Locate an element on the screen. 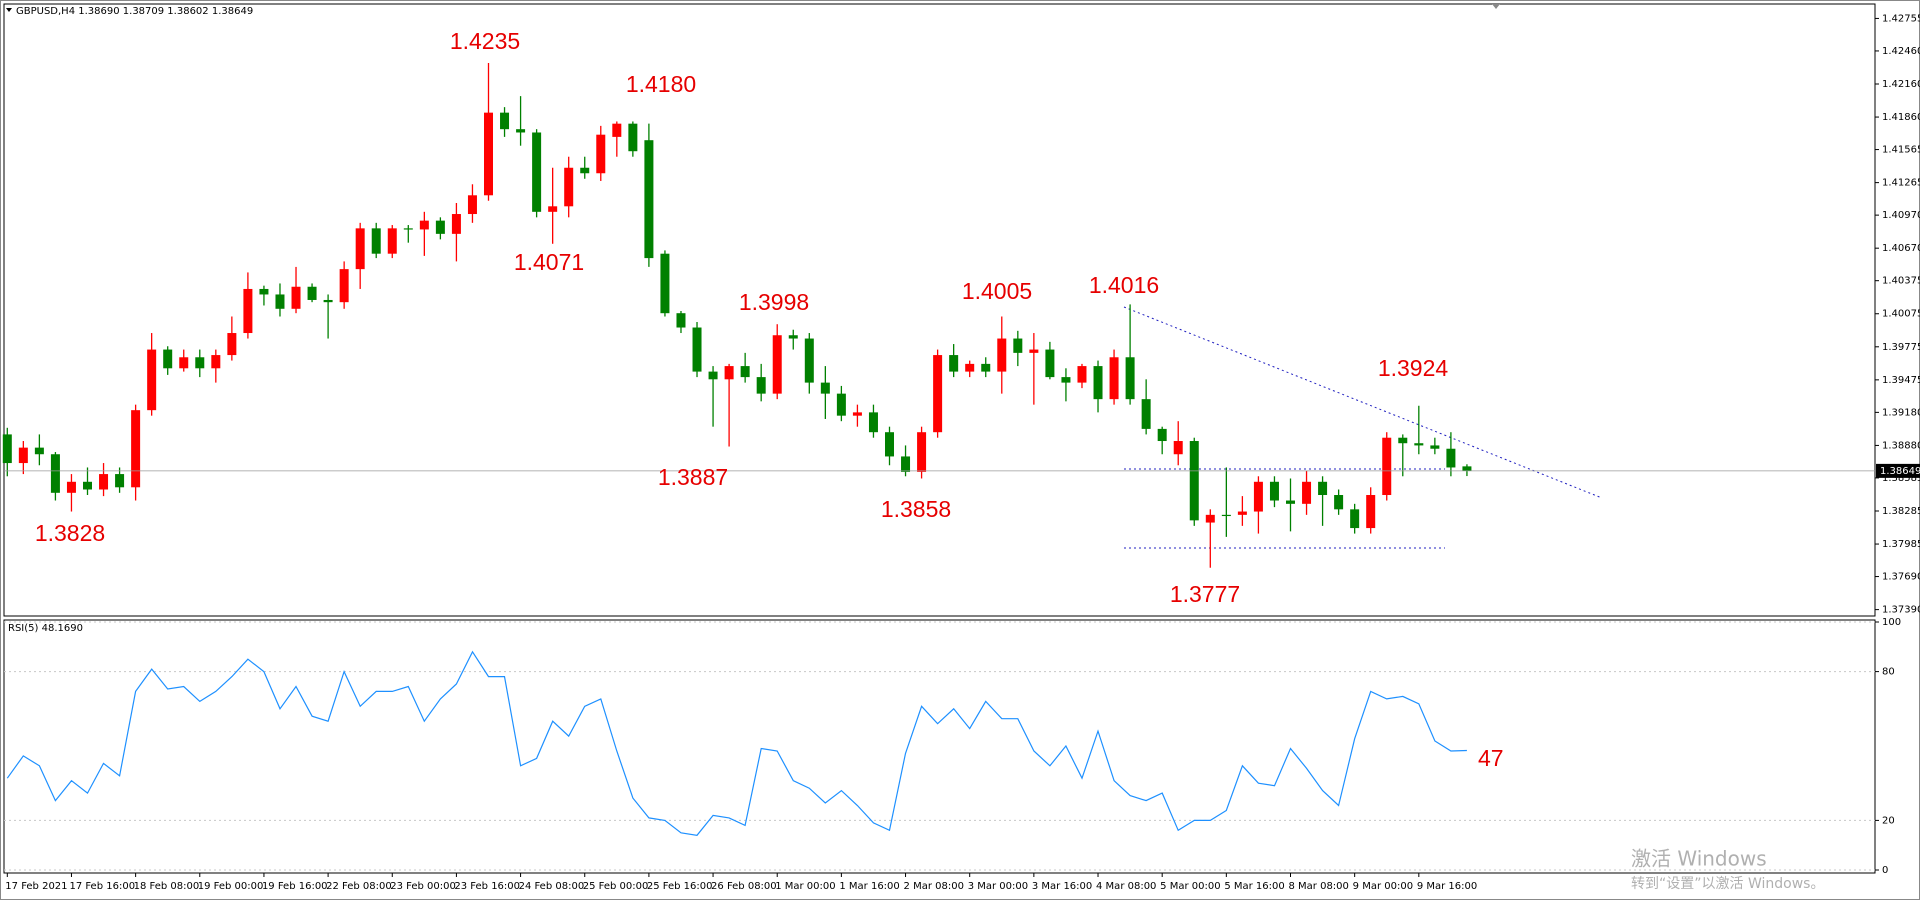  swing-label: 1.3777 is located at coordinates (1205, 594).